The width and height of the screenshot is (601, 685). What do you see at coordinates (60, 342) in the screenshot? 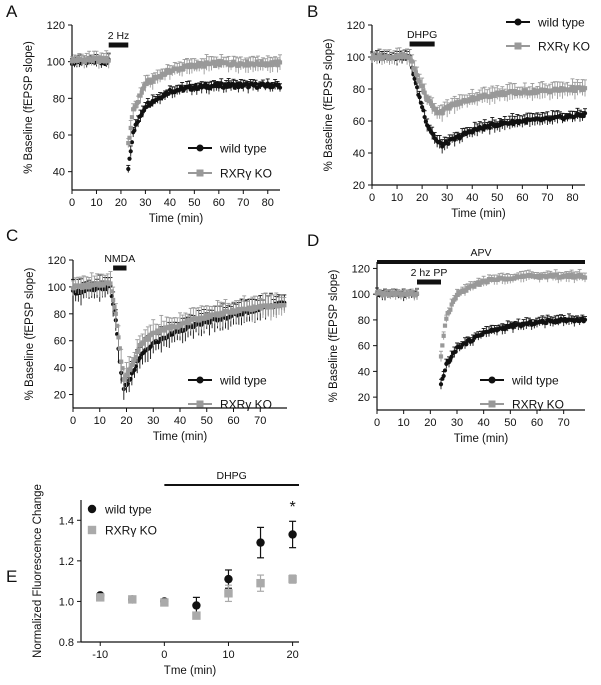
I see `y-tick-label: 60` at bounding box center [60, 342].